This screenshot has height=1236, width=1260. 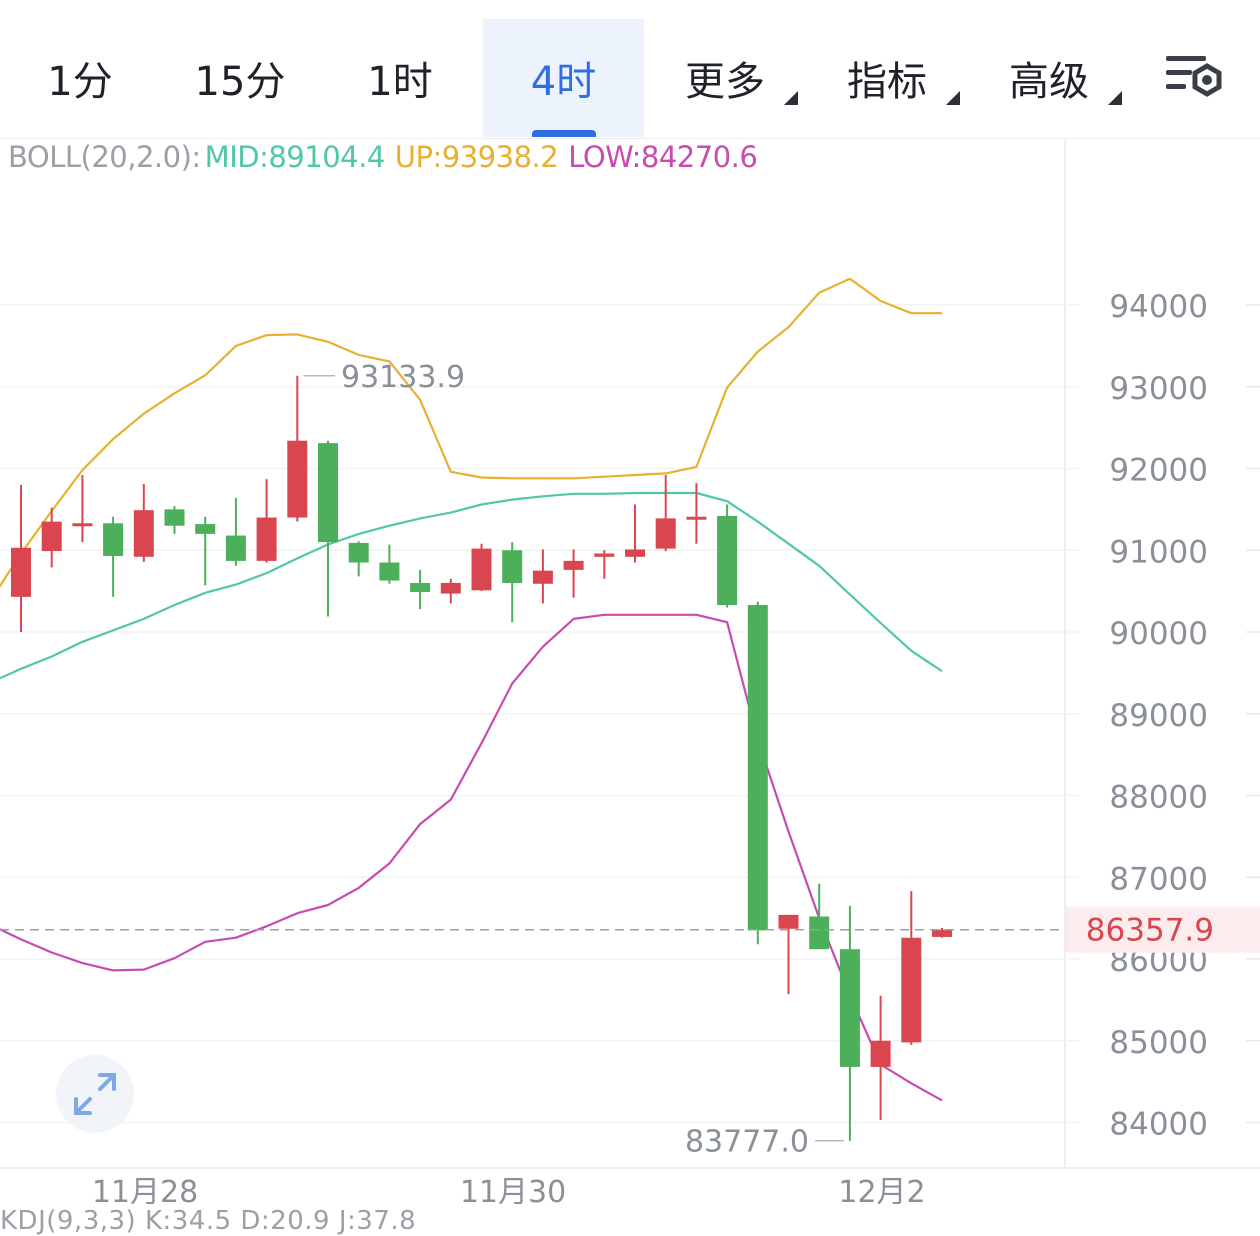 I want to click on tab-1hour: 1时, so click(x=400, y=78).